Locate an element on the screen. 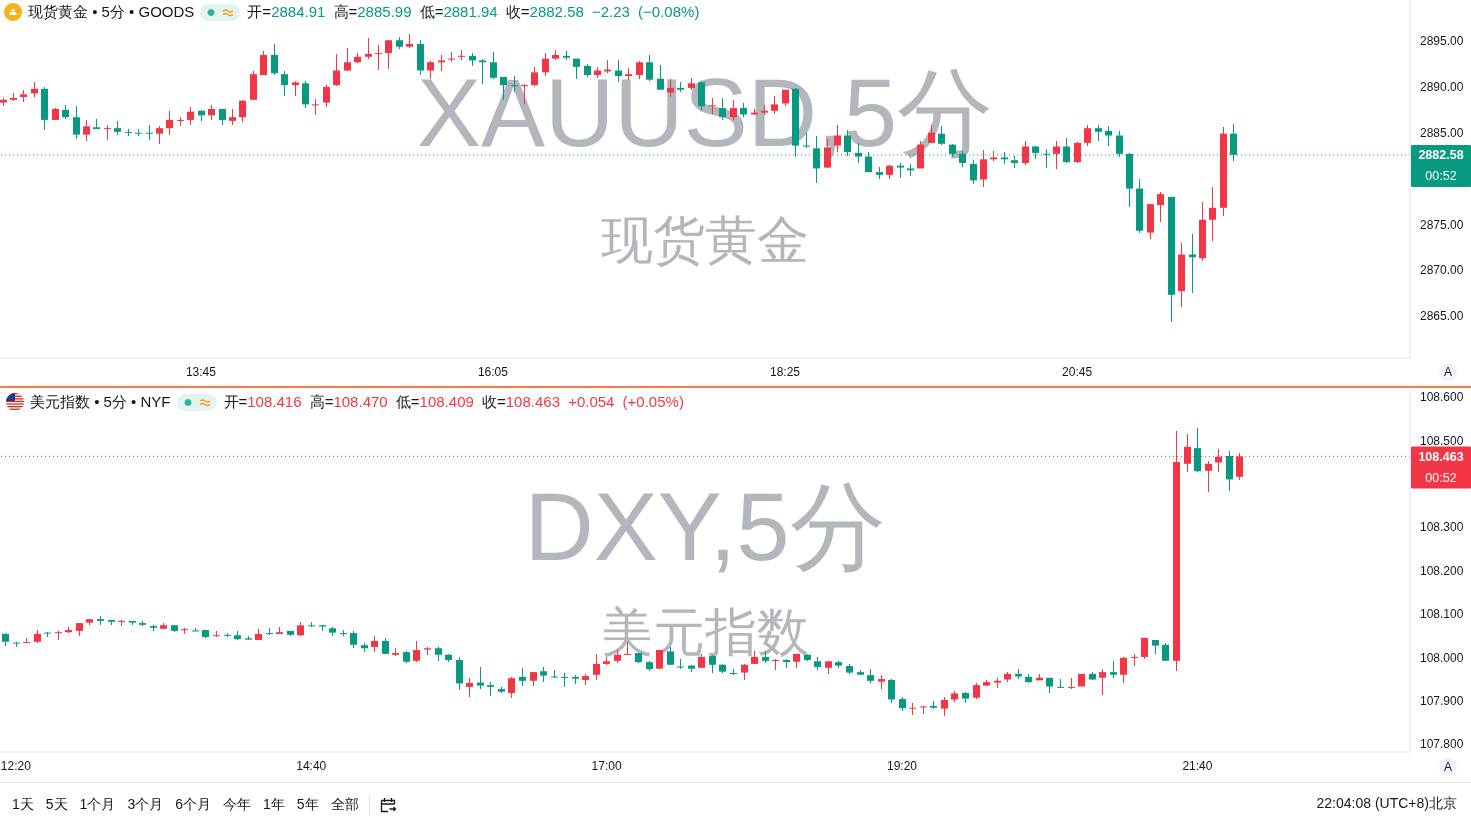  y-tick-label: 108.600 is located at coordinates (1442, 397).